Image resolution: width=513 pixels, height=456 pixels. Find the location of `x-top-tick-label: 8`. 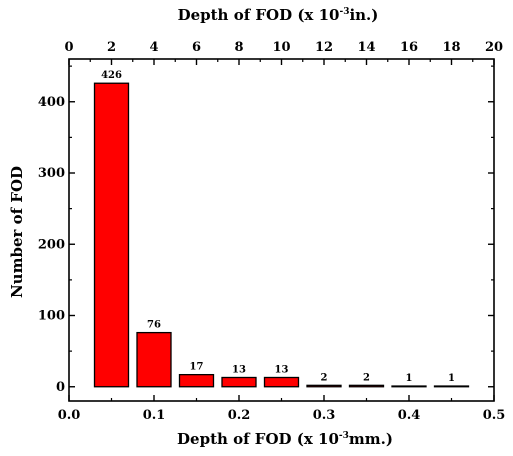

x-top-tick-label: 8 is located at coordinates (238, 47).